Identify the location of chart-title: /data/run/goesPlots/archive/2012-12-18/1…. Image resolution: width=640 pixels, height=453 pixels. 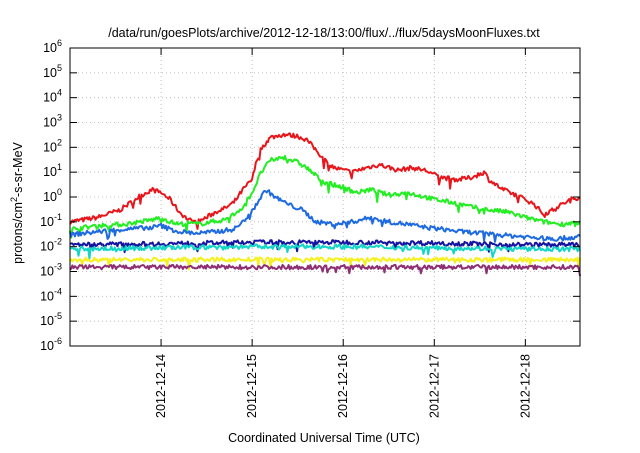
(324, 33).